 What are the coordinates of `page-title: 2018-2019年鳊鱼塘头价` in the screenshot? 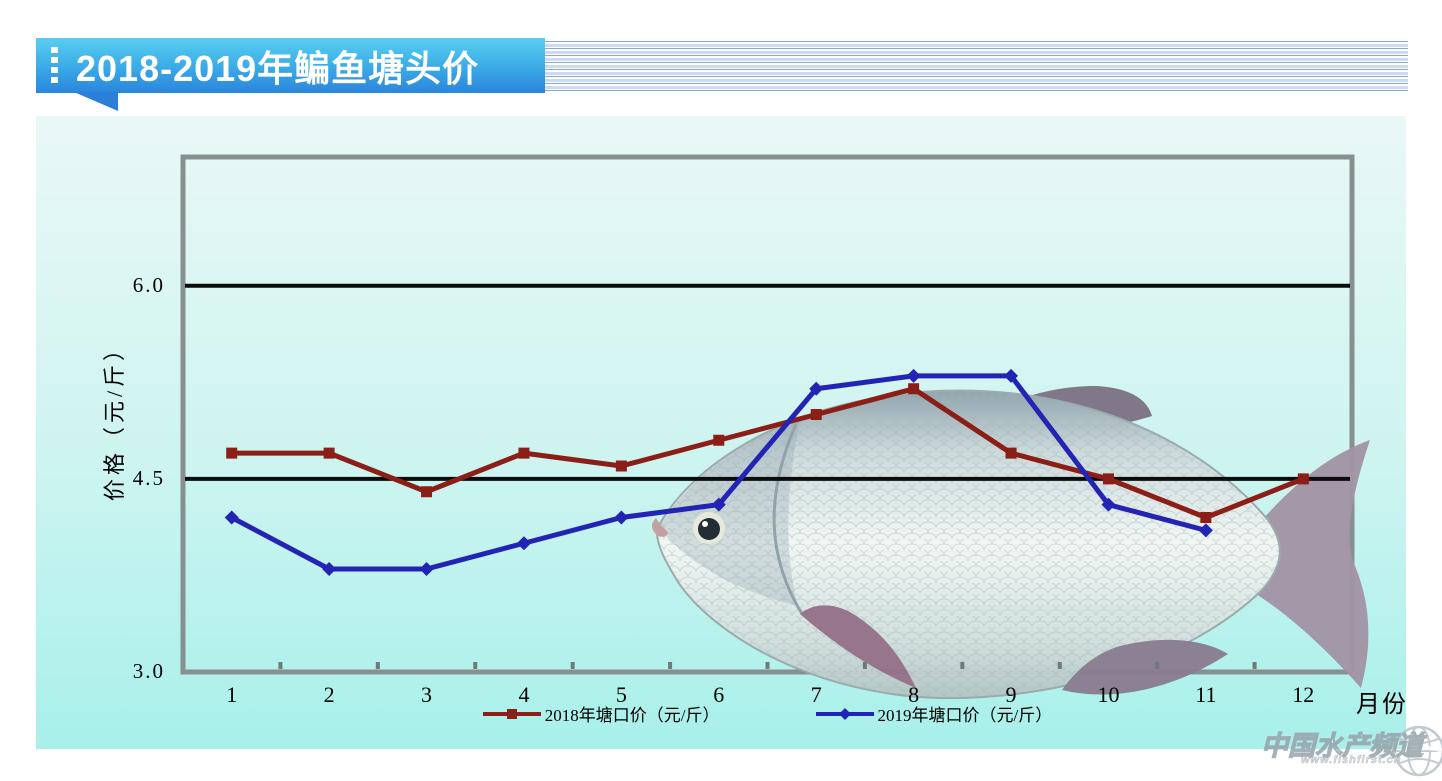 It's located at (278, 68).